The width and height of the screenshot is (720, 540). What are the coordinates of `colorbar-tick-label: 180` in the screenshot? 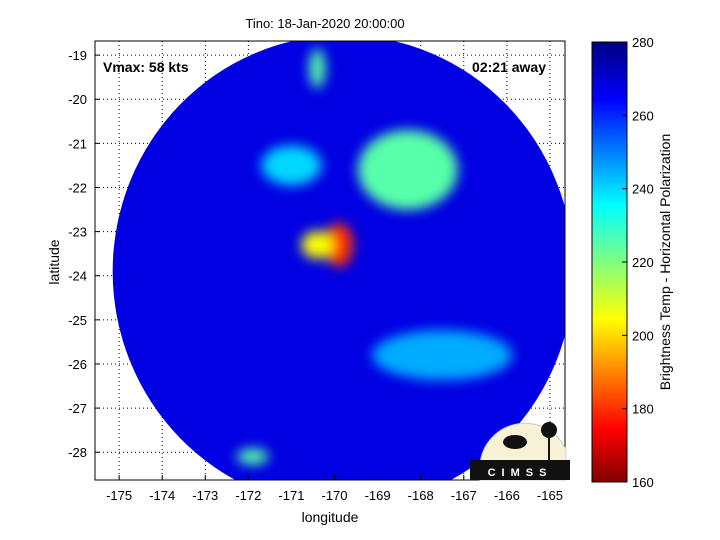 It's located at (643, 409).